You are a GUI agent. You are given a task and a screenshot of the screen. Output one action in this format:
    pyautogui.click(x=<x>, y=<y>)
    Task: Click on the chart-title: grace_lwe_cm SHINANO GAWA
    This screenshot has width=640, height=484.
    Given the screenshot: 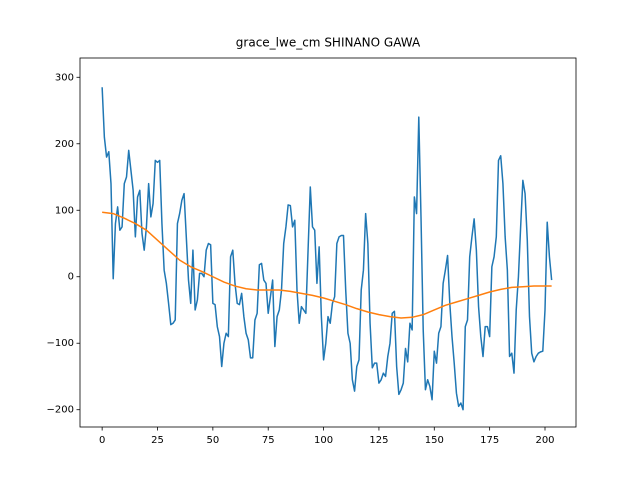 What is the action you would take?
    pyautogui.click(x=328, y=43)
    